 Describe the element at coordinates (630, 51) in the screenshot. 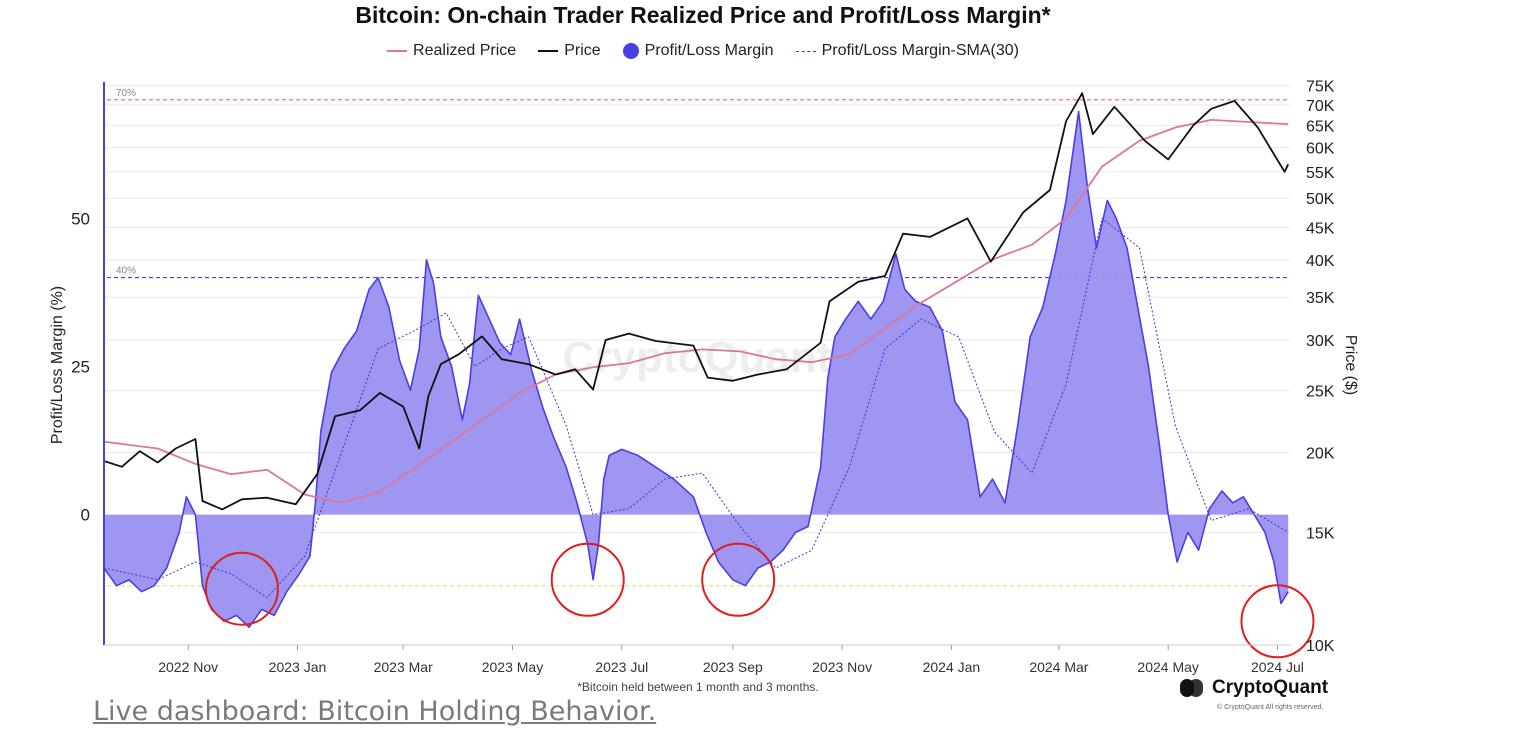

I see `profit-loss-margin-swatch` at that location.